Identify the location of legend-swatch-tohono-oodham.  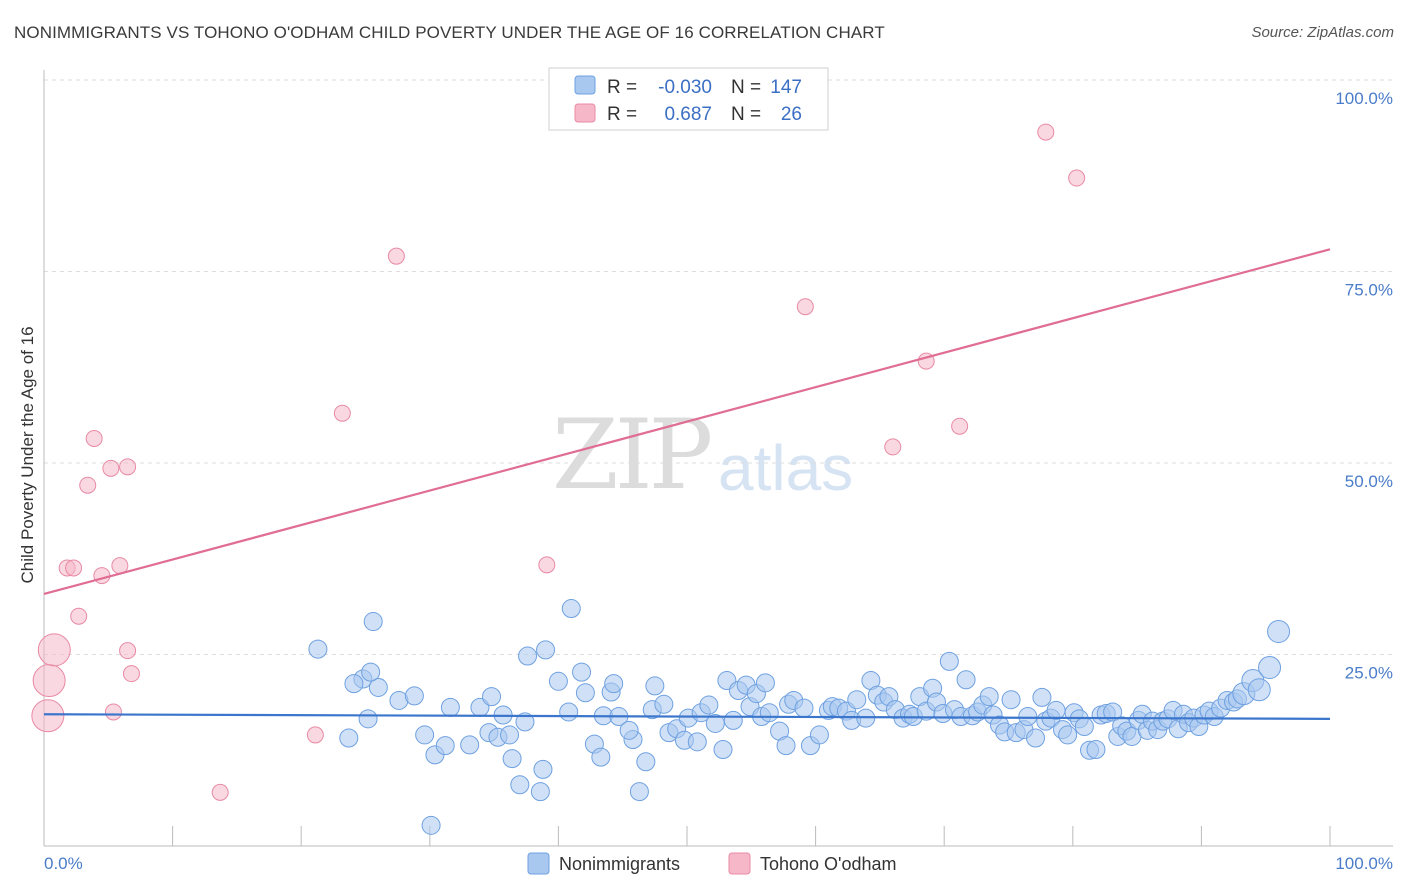
(585, 113).